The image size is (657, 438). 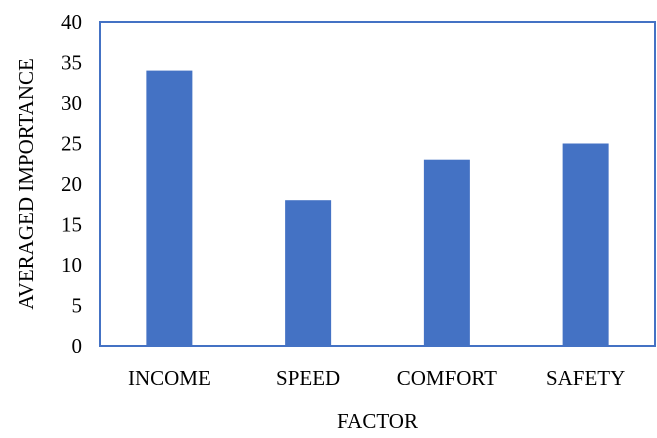 I want to click on y-tick-label: 5, so click(x=77, y=306).